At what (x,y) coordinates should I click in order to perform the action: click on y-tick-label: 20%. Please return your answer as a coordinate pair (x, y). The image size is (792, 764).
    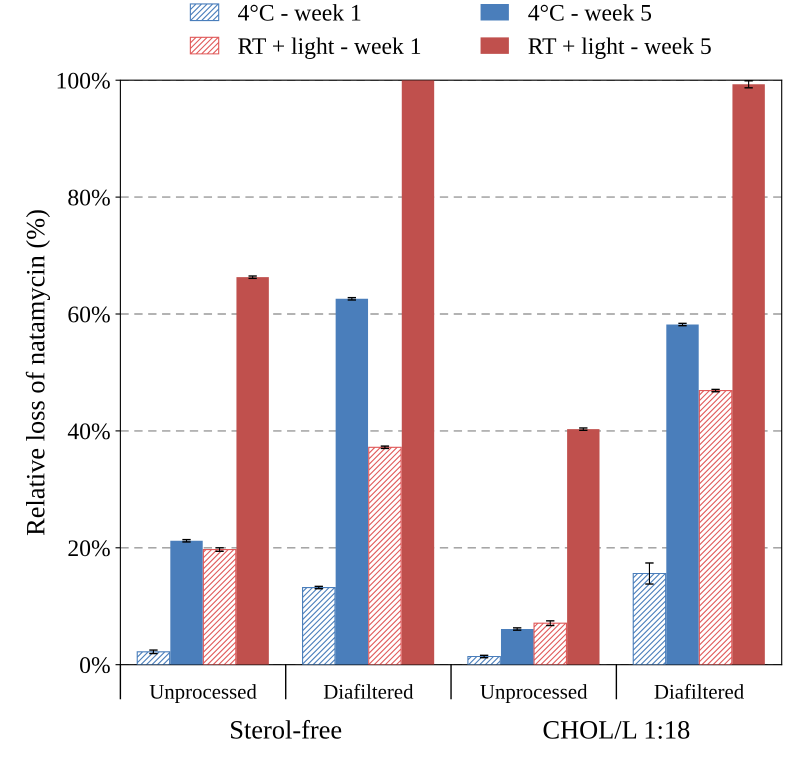
    Looking at the image, I should click on (89, 548).